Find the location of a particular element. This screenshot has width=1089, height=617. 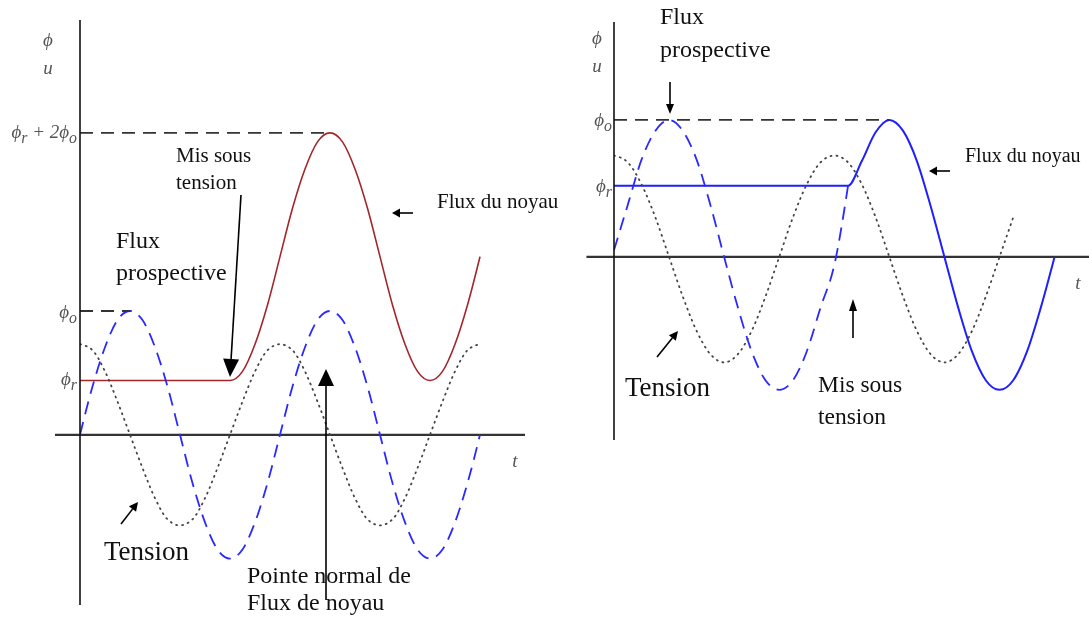

annotation: ϕ$_{r}$ + 2ϕ$_{o}$ is located at coordinates (43, 134).